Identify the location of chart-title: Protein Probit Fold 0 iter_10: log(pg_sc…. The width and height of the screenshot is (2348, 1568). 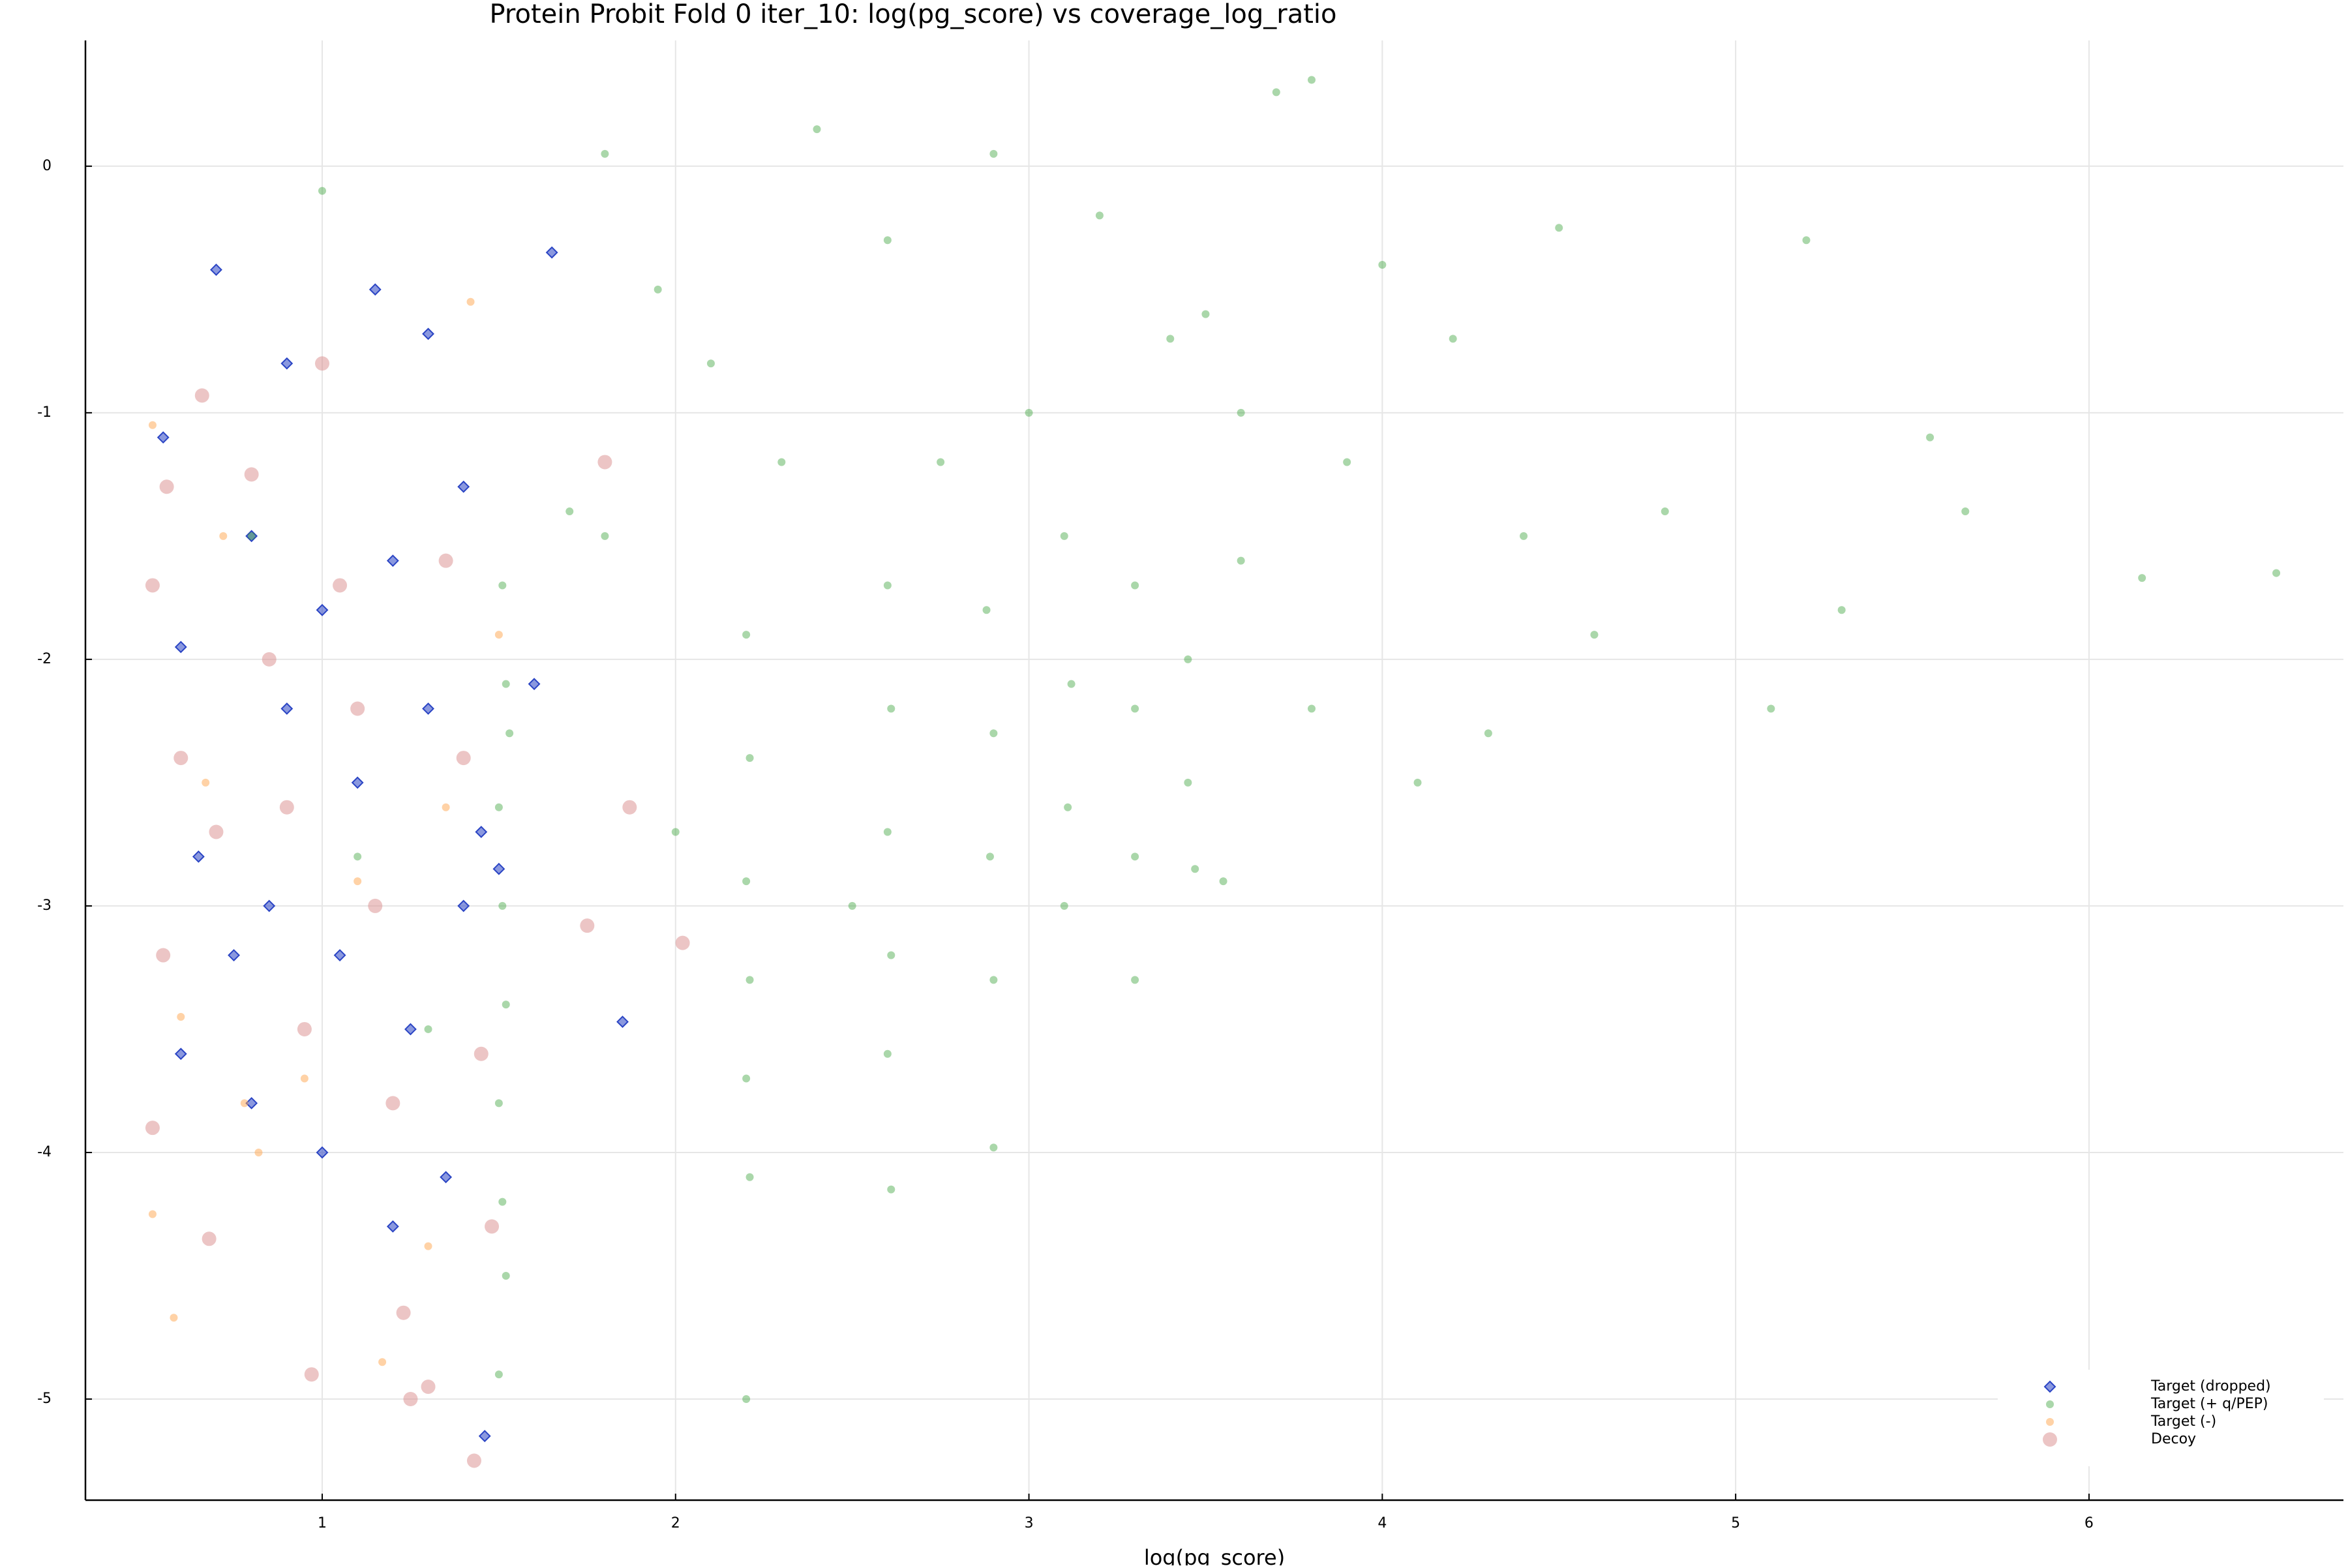
(914, 14).